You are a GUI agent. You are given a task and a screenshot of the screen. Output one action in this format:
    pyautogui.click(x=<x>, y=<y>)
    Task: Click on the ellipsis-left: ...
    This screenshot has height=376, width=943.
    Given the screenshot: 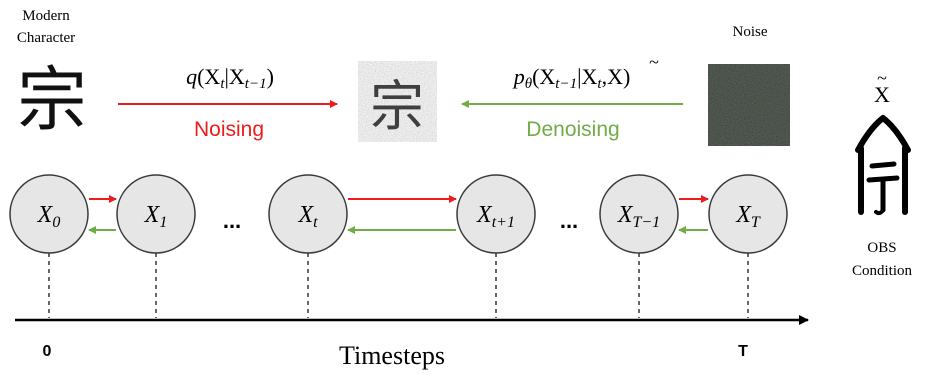 What is the action you would take?
    pyautogui.click(x=232, y=220)
    